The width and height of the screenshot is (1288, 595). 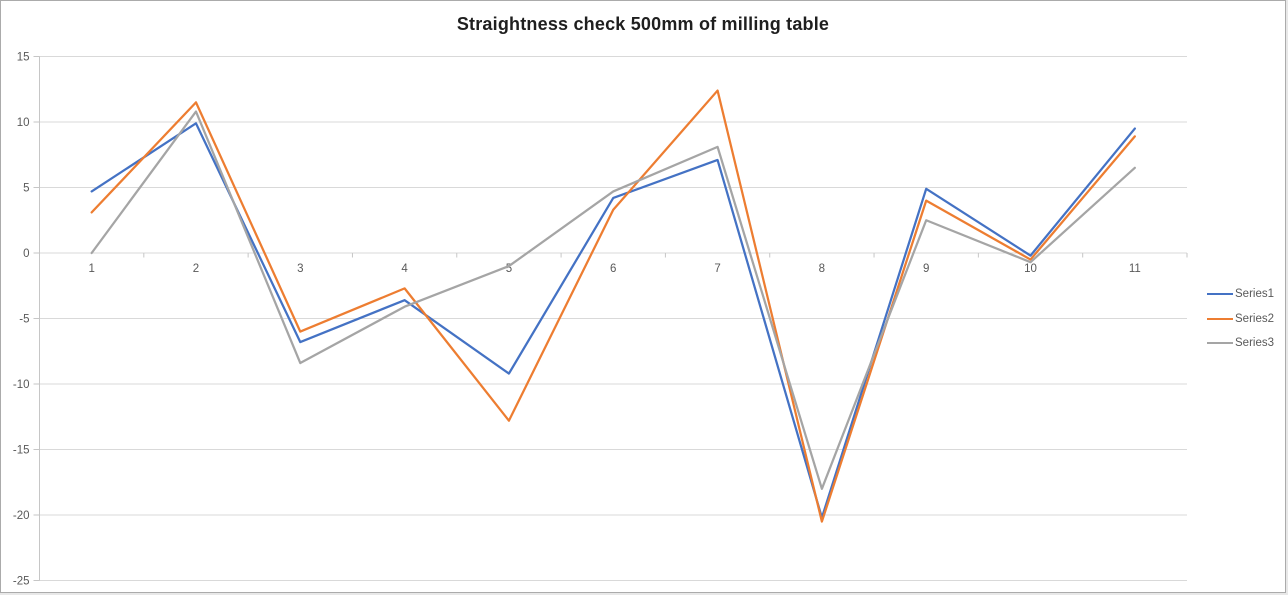 I want to click on legend-item-series3: Series3, so click(x=1240, y=343).